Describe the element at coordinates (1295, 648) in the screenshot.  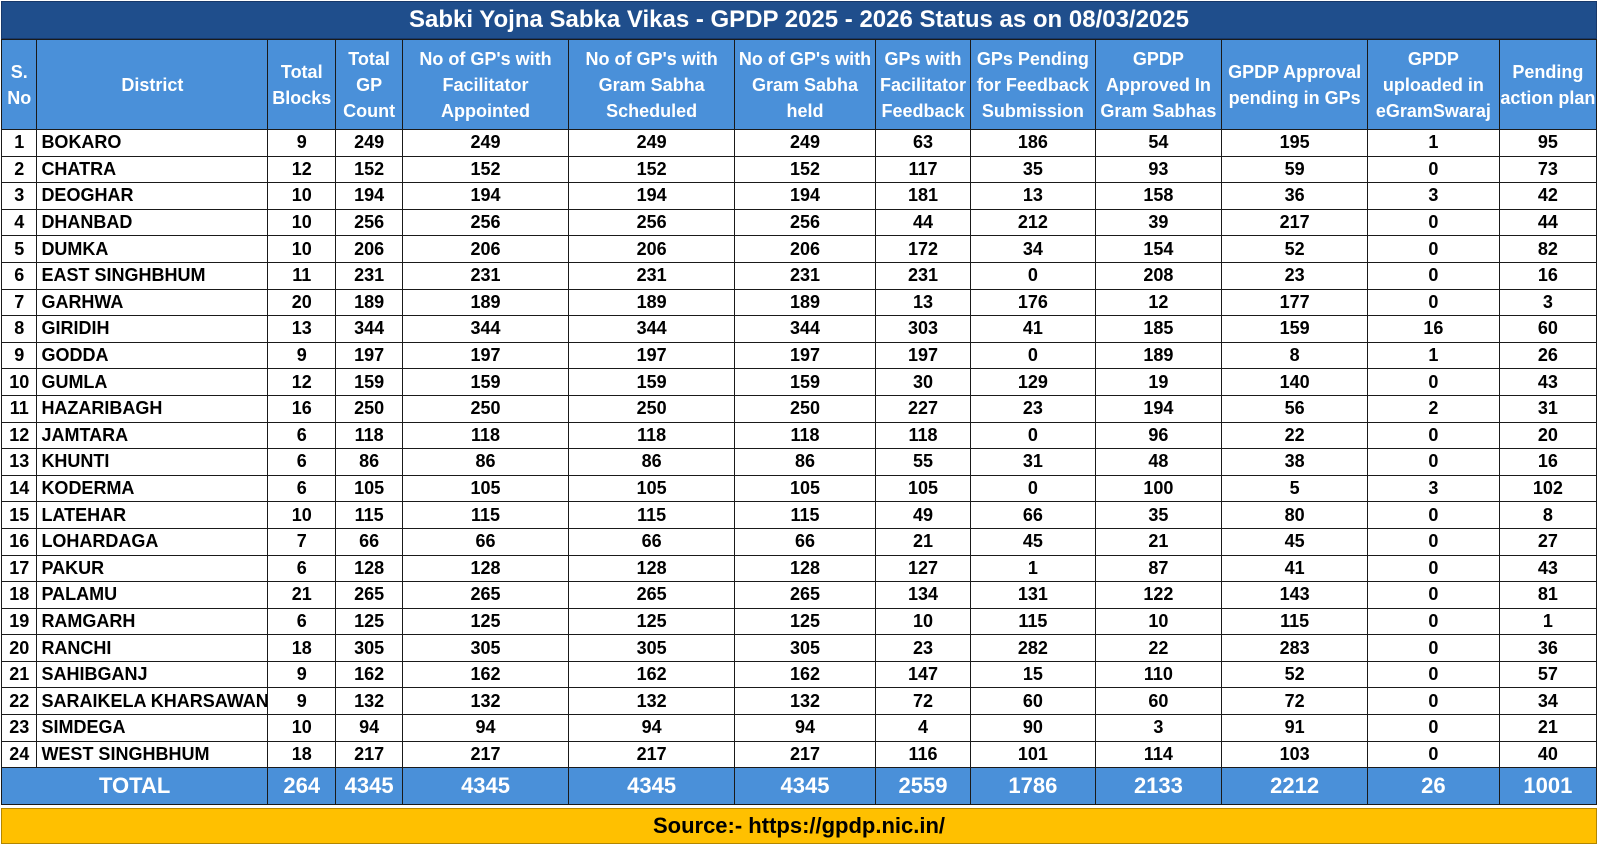
I see `table-cell: 283` at that location.